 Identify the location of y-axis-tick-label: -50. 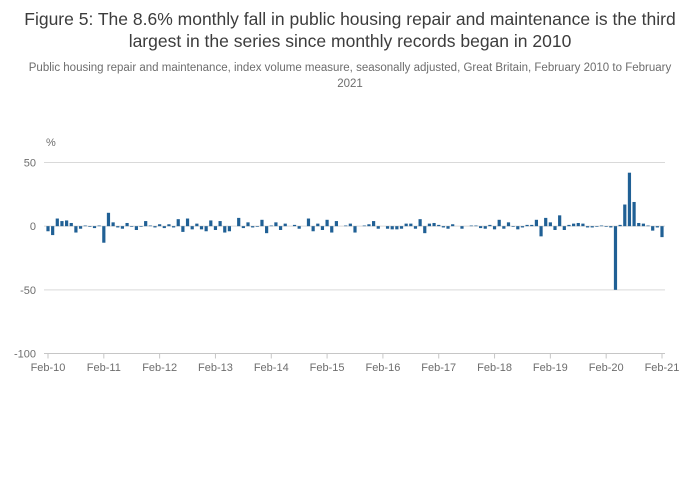
(28, 291).